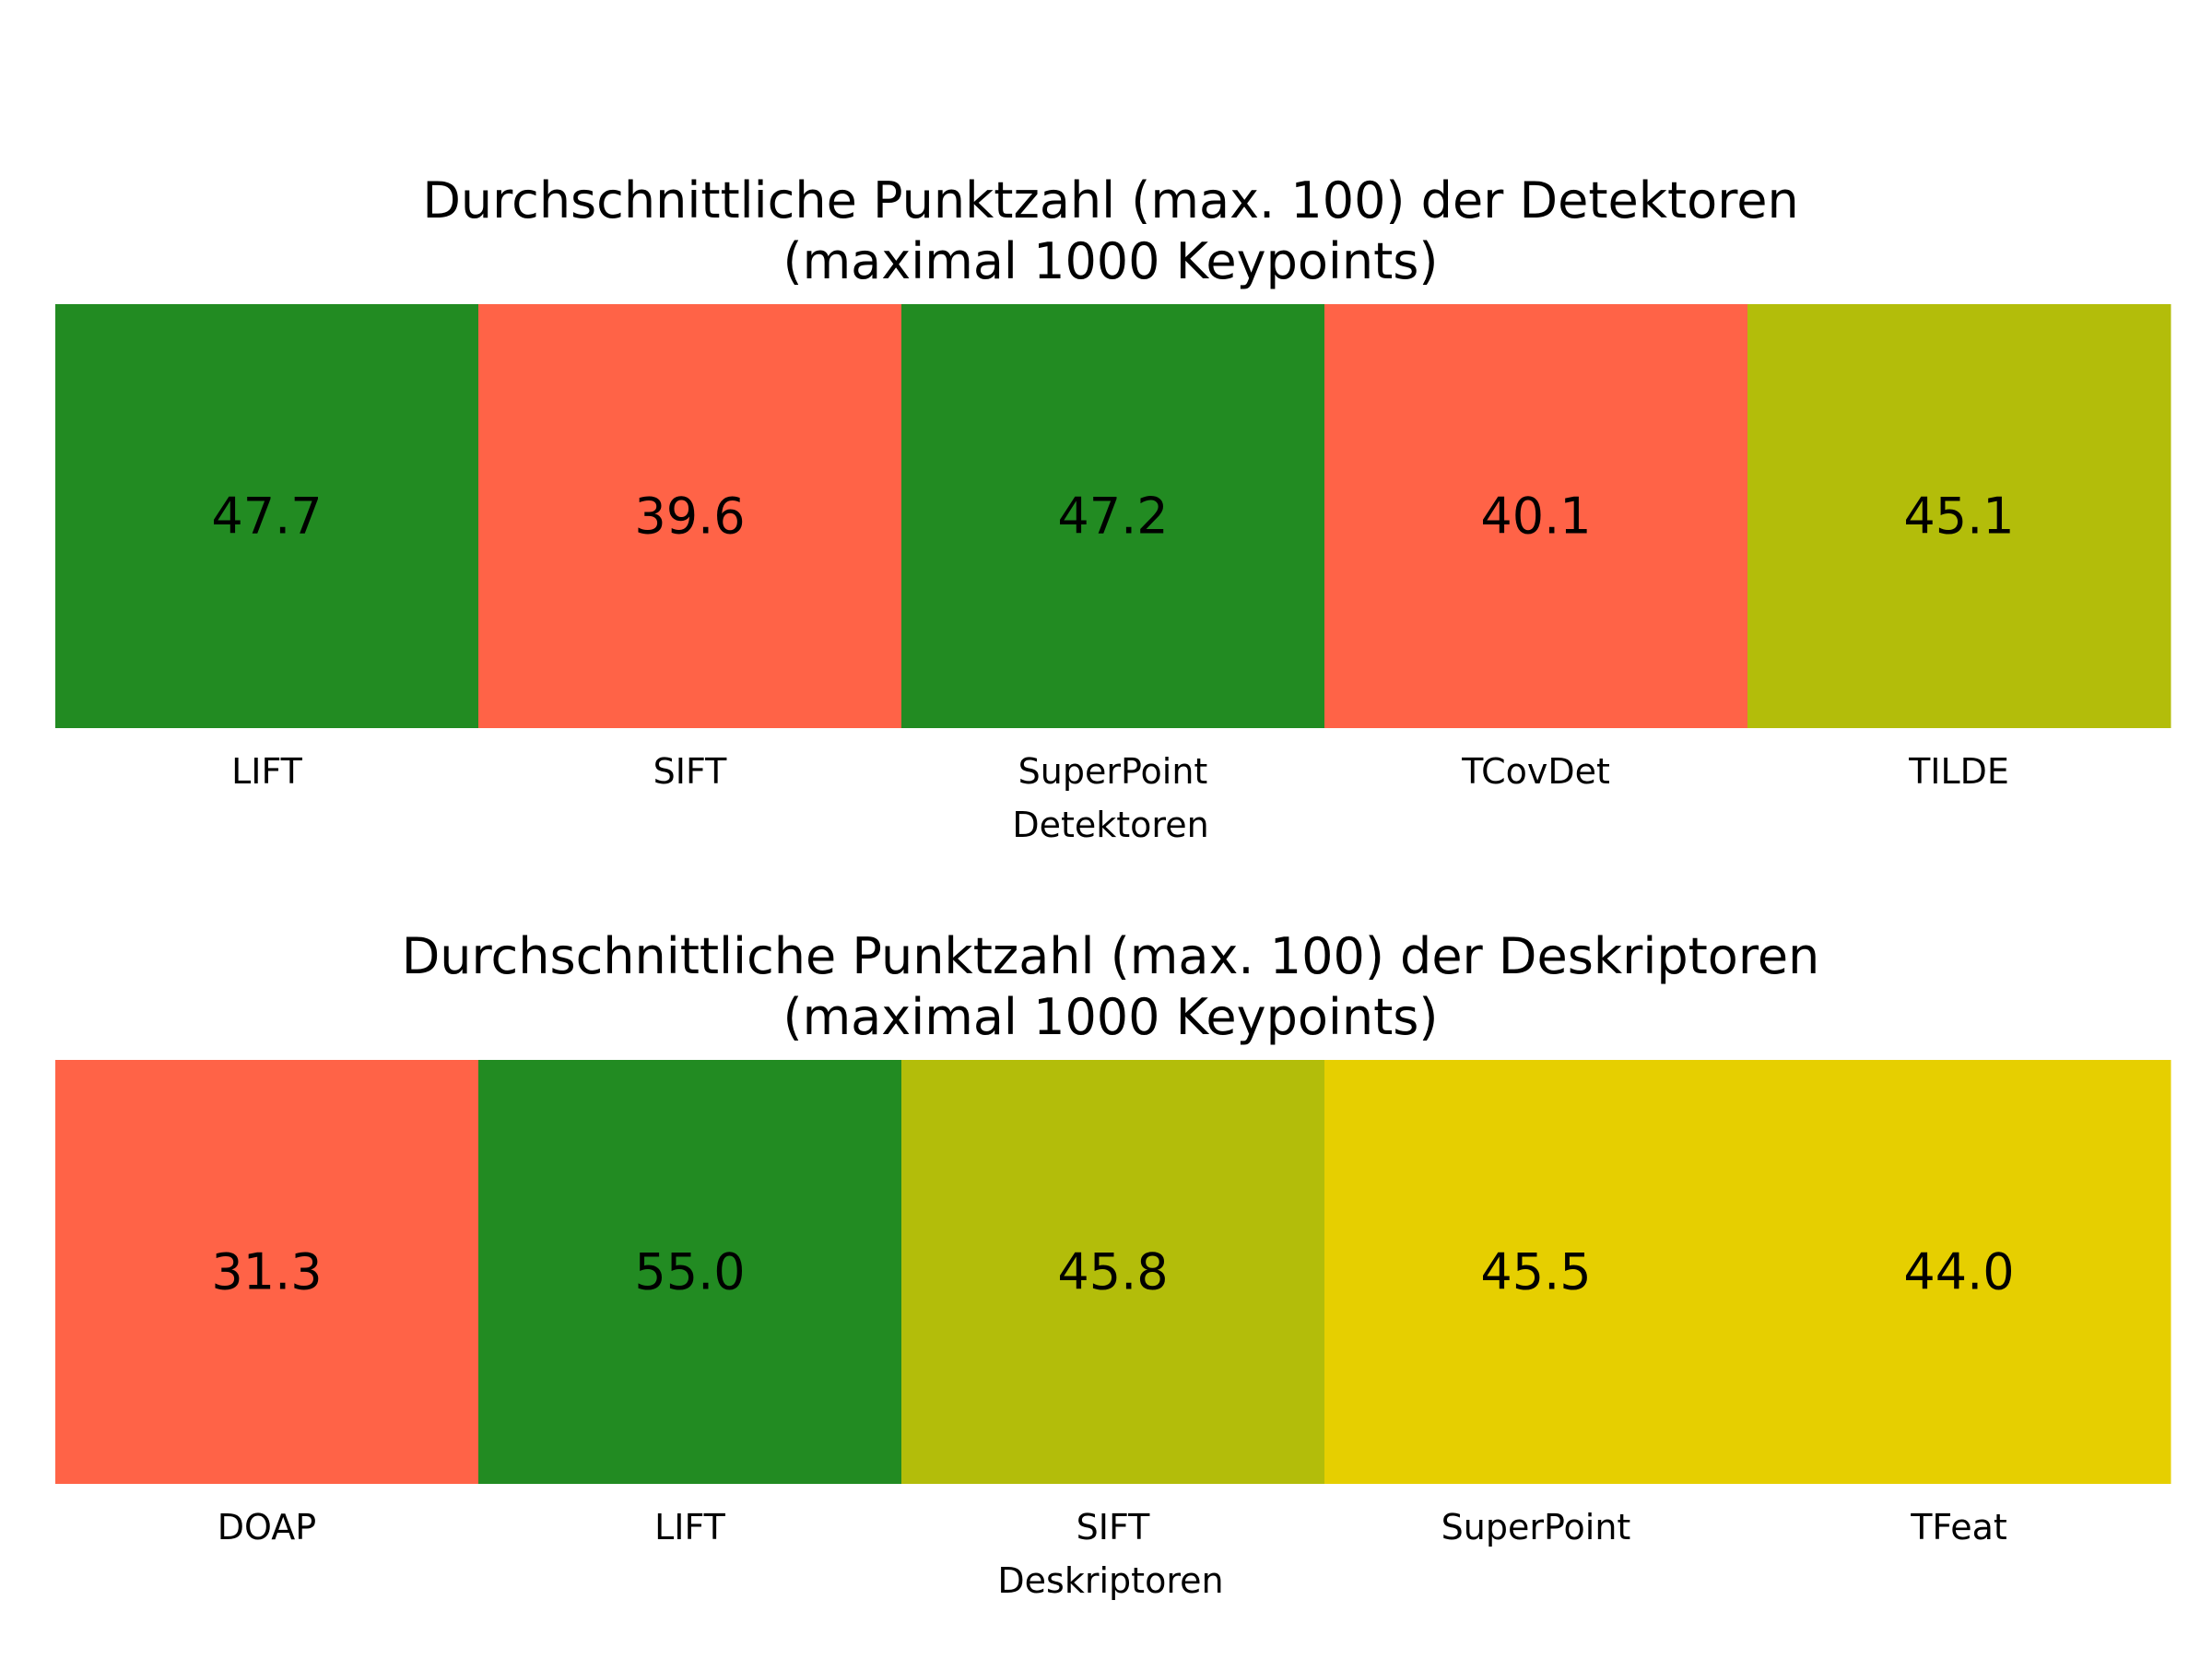  What do you see at coordinates (1110, 825) in the screenshot?
I see `detectors-x-axis-label: Detektoren` at bounding box center [1110, 825].